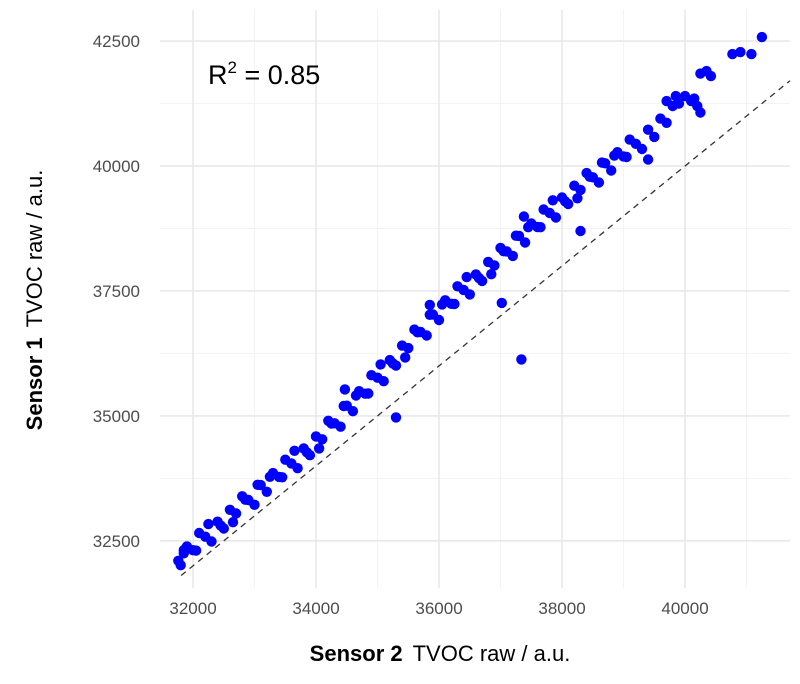  What do you see at coordinates (116, 166) in the screenshot?
I see `y-tick-label: 40000` at bounding box center [116, 166].